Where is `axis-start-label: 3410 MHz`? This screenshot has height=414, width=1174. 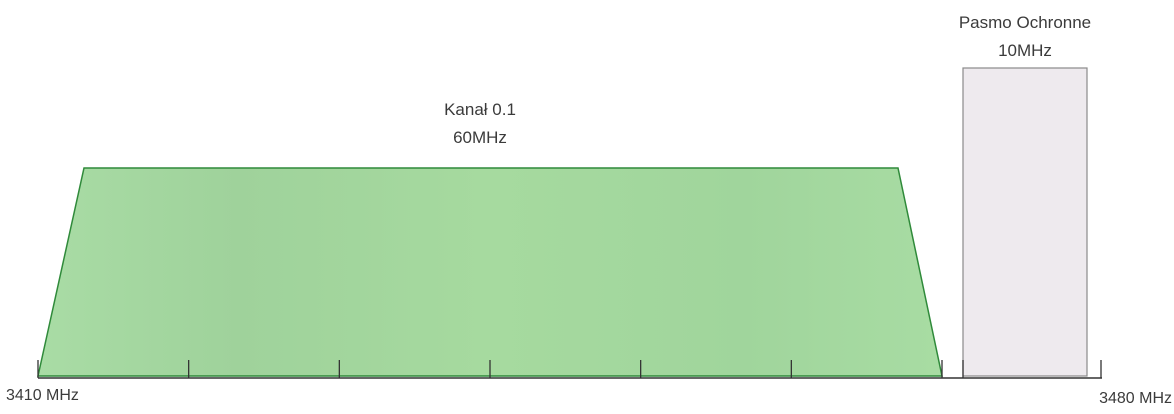
axis-start-label: 3410 MHz is located at coordinates (42, 395).